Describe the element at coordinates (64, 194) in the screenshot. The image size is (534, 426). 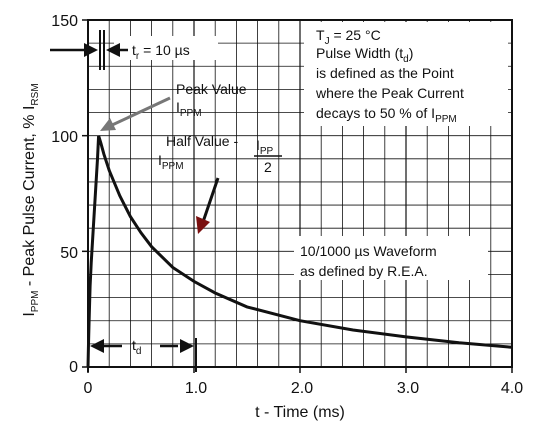
I see `y-tick-labels: 150 100 50 0` at that location.